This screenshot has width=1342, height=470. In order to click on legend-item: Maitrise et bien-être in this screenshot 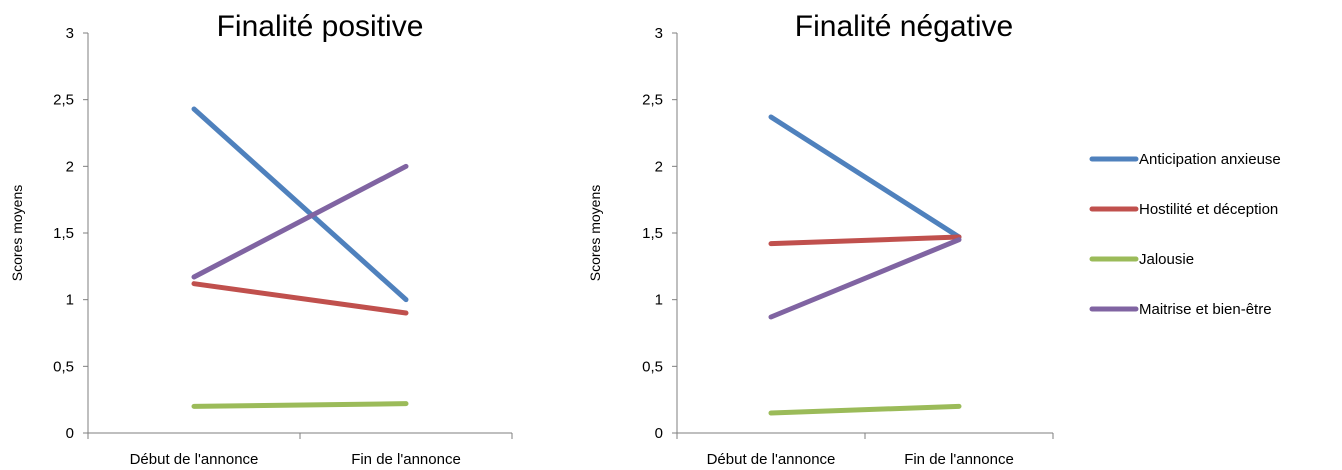, I will do `click(1180, 309)`.